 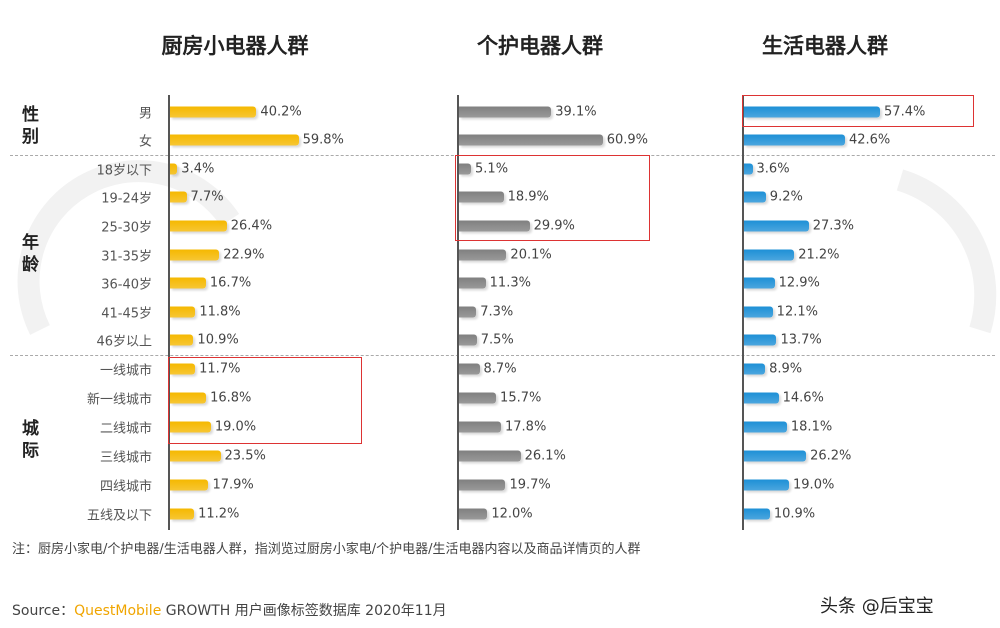 I want to click on data-label: 16.8%, so click(x=231, y=398).